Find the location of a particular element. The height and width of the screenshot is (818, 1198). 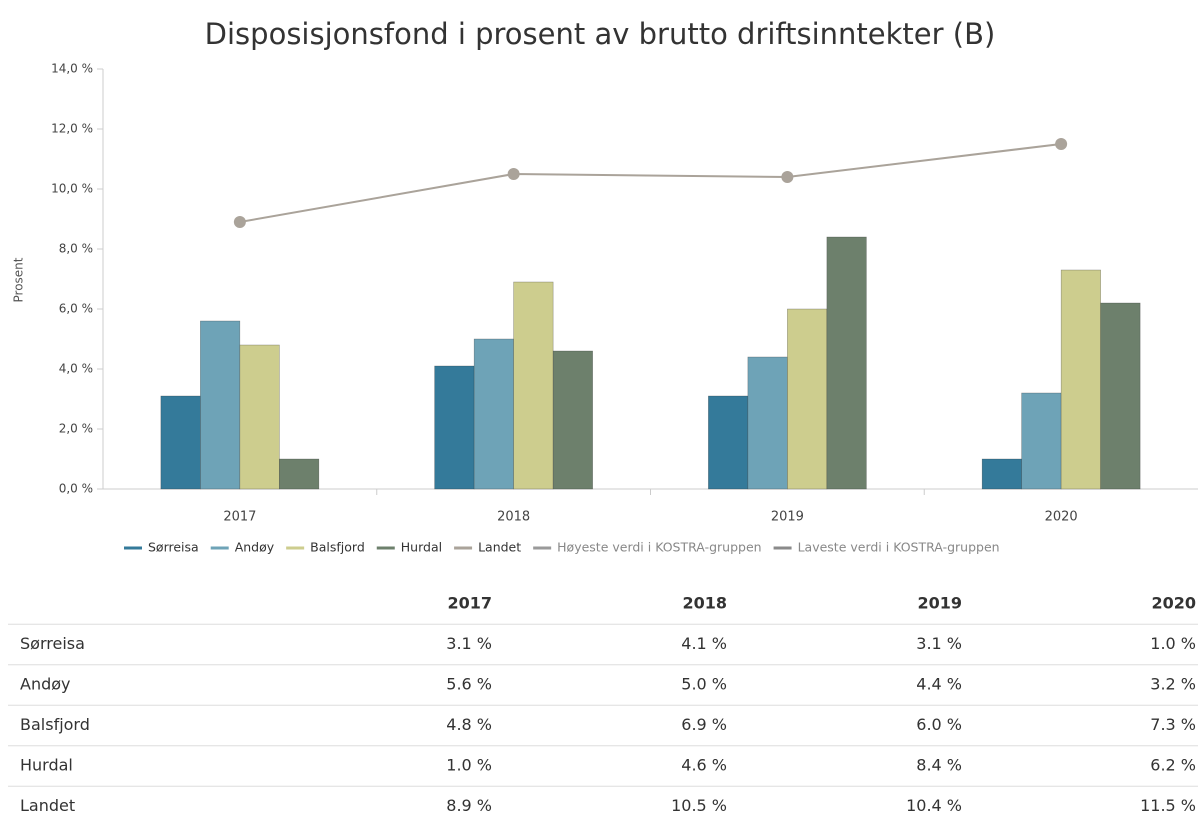

legend-label: Laveste verdi i KOSTRA-gruppen is located at coordinates (899, 547).